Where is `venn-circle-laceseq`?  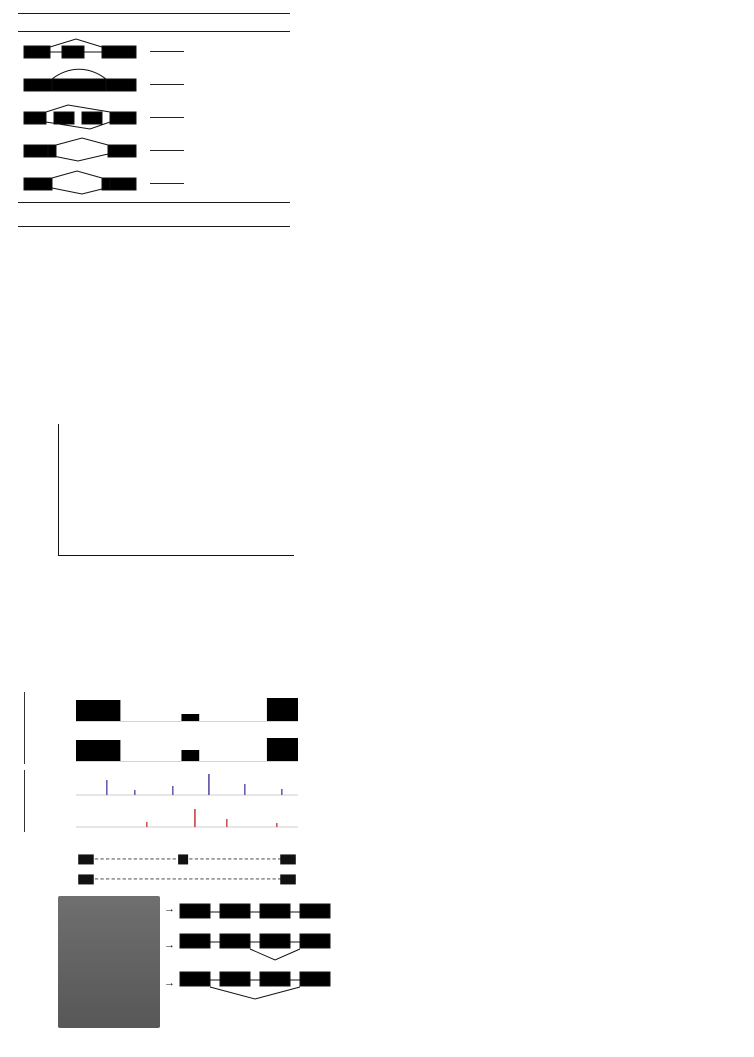 venn-circle-laceseq is located at coordinates (166, 322).